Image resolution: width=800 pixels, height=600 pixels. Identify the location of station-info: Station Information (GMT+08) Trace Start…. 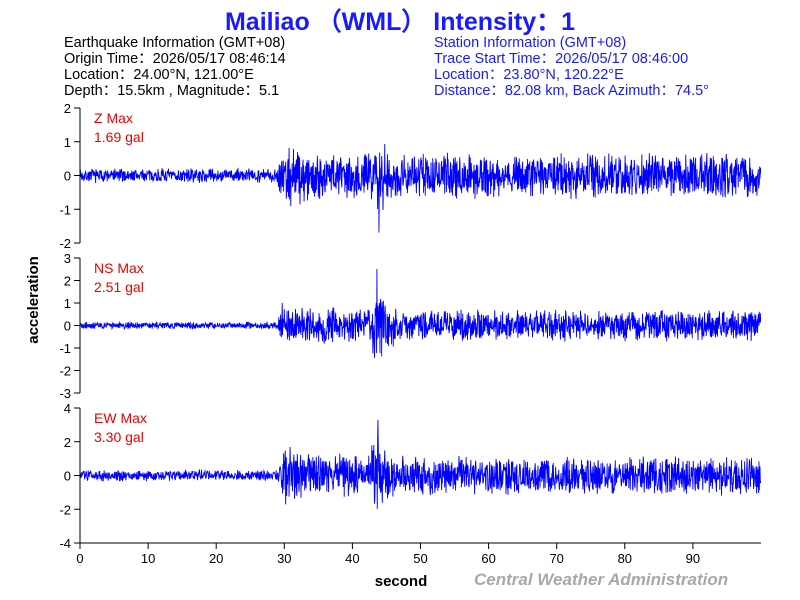
(571, 67).